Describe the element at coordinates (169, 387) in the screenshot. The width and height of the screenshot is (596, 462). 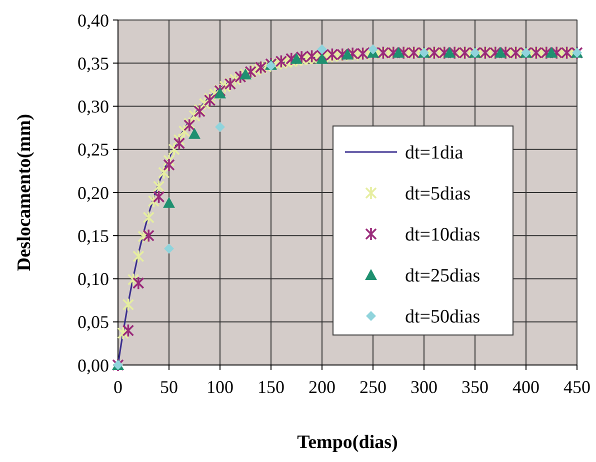
I see `x-tick-label: 50` at that location.